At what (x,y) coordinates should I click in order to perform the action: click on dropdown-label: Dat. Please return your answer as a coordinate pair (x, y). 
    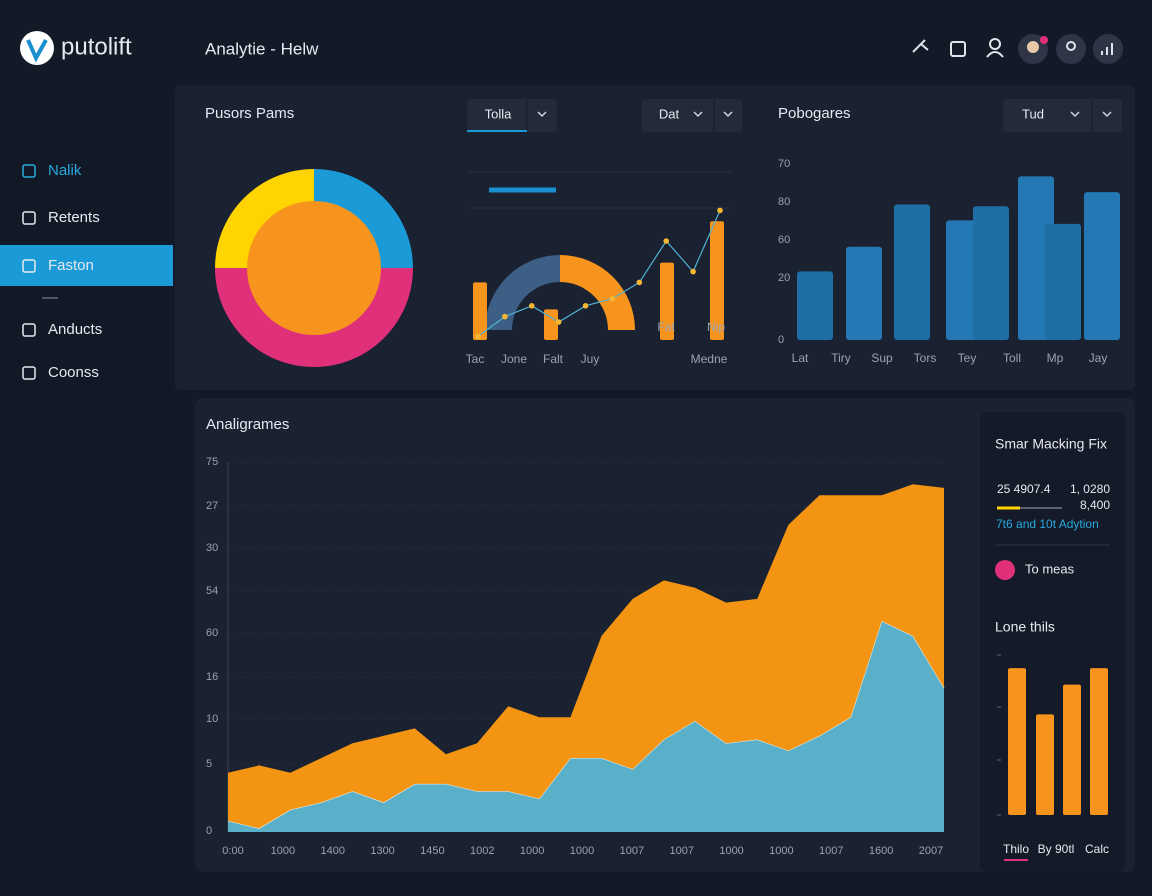
    Looking at the image, I should click on (669, 113).